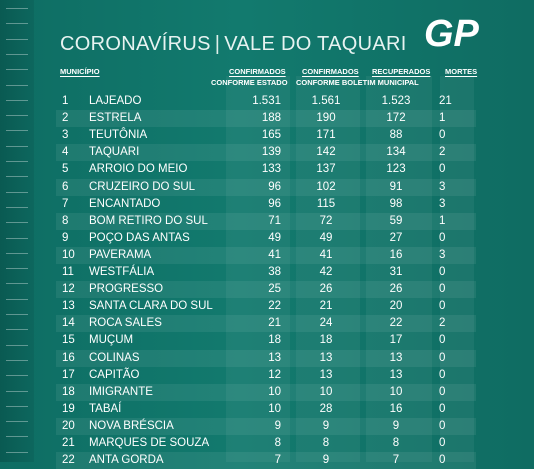 The image size is (534, 469). I want to click on confirmados-municipal-value: 190, so click(326, 118).